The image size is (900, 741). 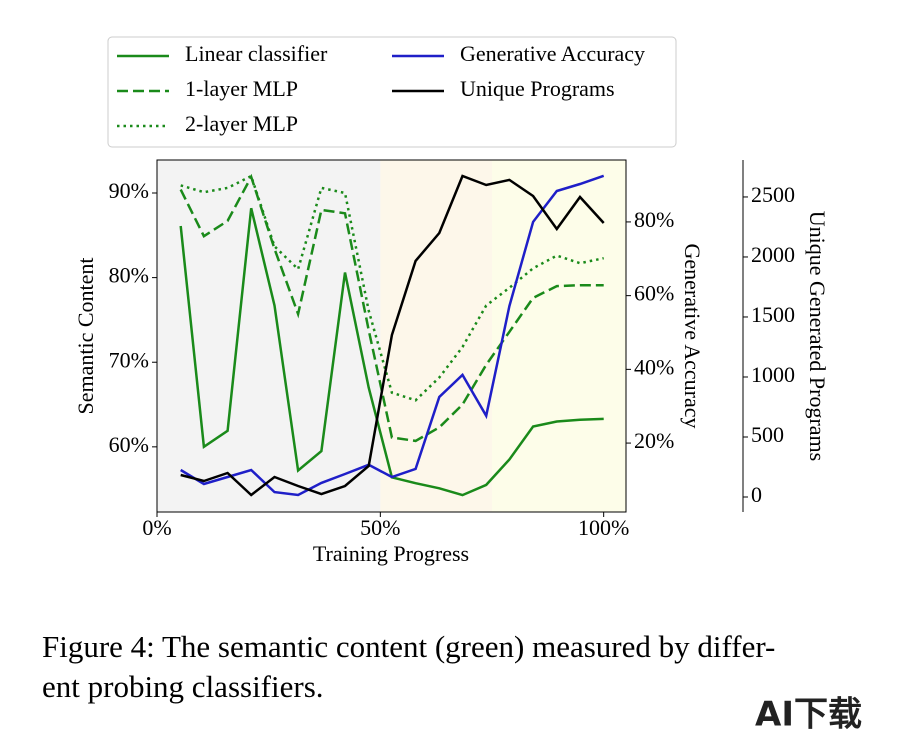 I want to click on x-tick-label: 50%, so click(x=380, y=527).